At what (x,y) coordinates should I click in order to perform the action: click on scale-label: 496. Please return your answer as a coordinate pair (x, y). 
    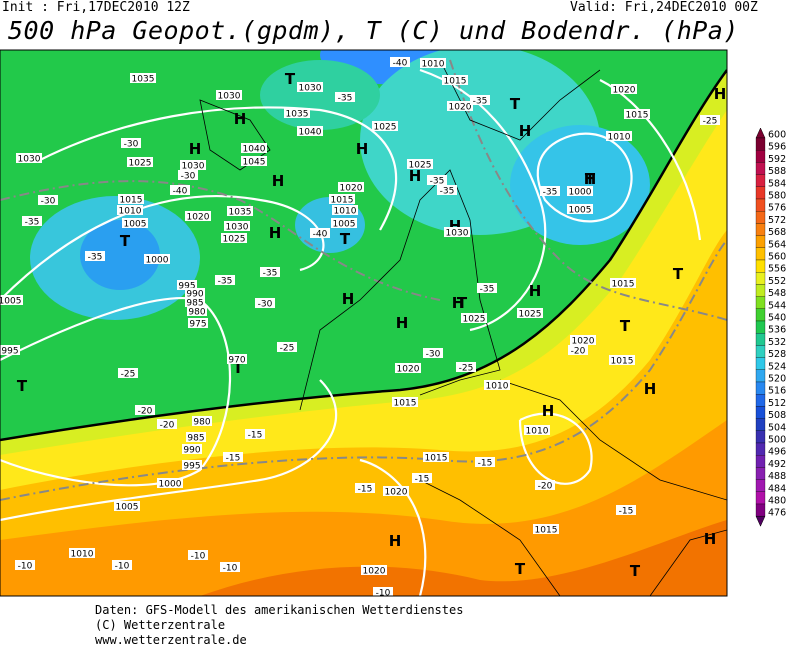
    Looking at the image, I should click on (777, 452).